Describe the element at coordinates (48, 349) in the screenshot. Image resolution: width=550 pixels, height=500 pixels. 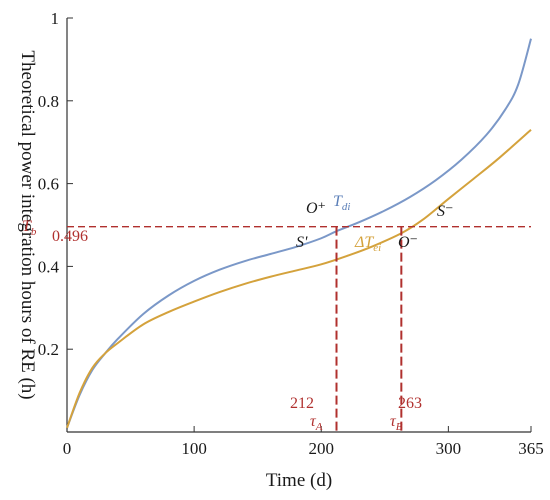
I see `y-tick-label: 0.2` at that location.